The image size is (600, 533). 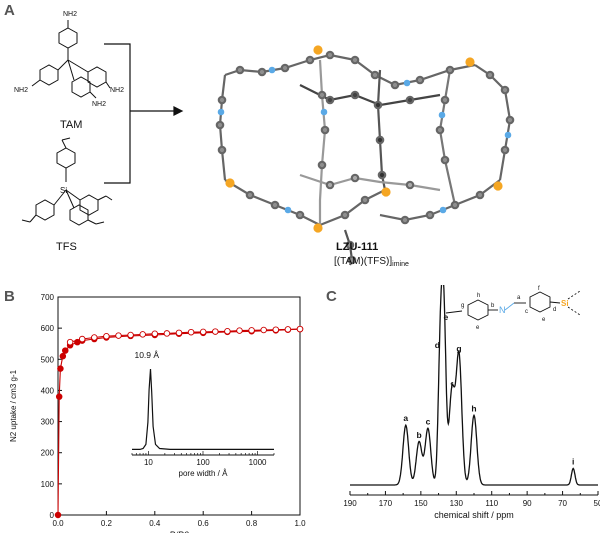 What do you see at coordinates (418, 435) in the screenshot?
I see `nmr-peak-label-b: b` at bounding box center [418, 435].